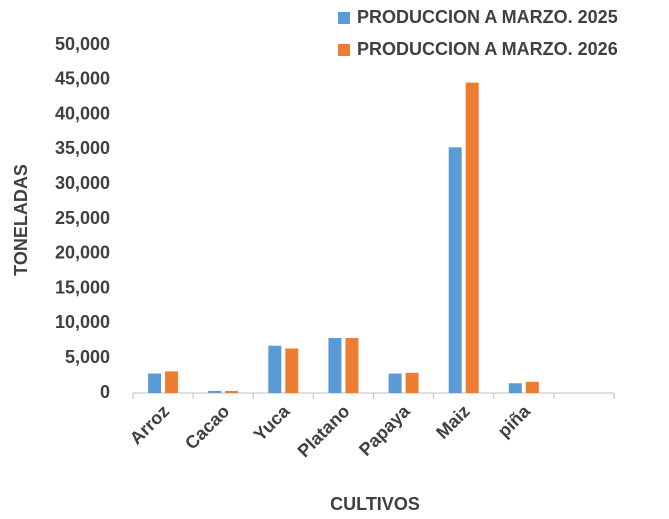 The height and width of the screenshot is (519, 669). What do you see at coordinates (82, 148) in the screenshot?
I see `y-tick-label: 35,000` at bounding box center [82, 148].